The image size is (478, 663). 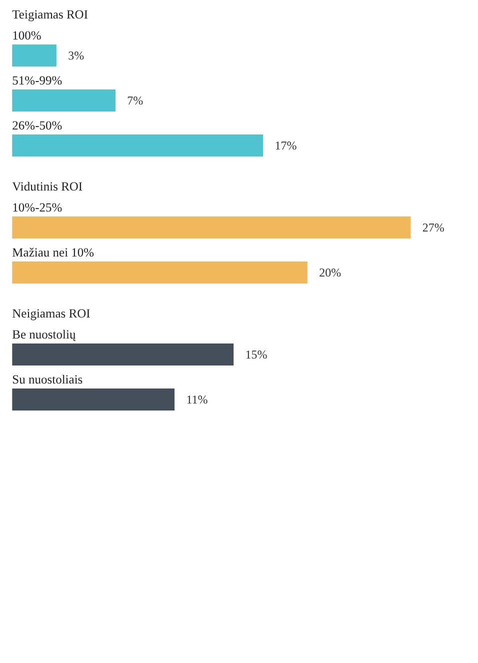 I want to click on y-tick-label: Su nuostoliais, so click(x=47, y=379).